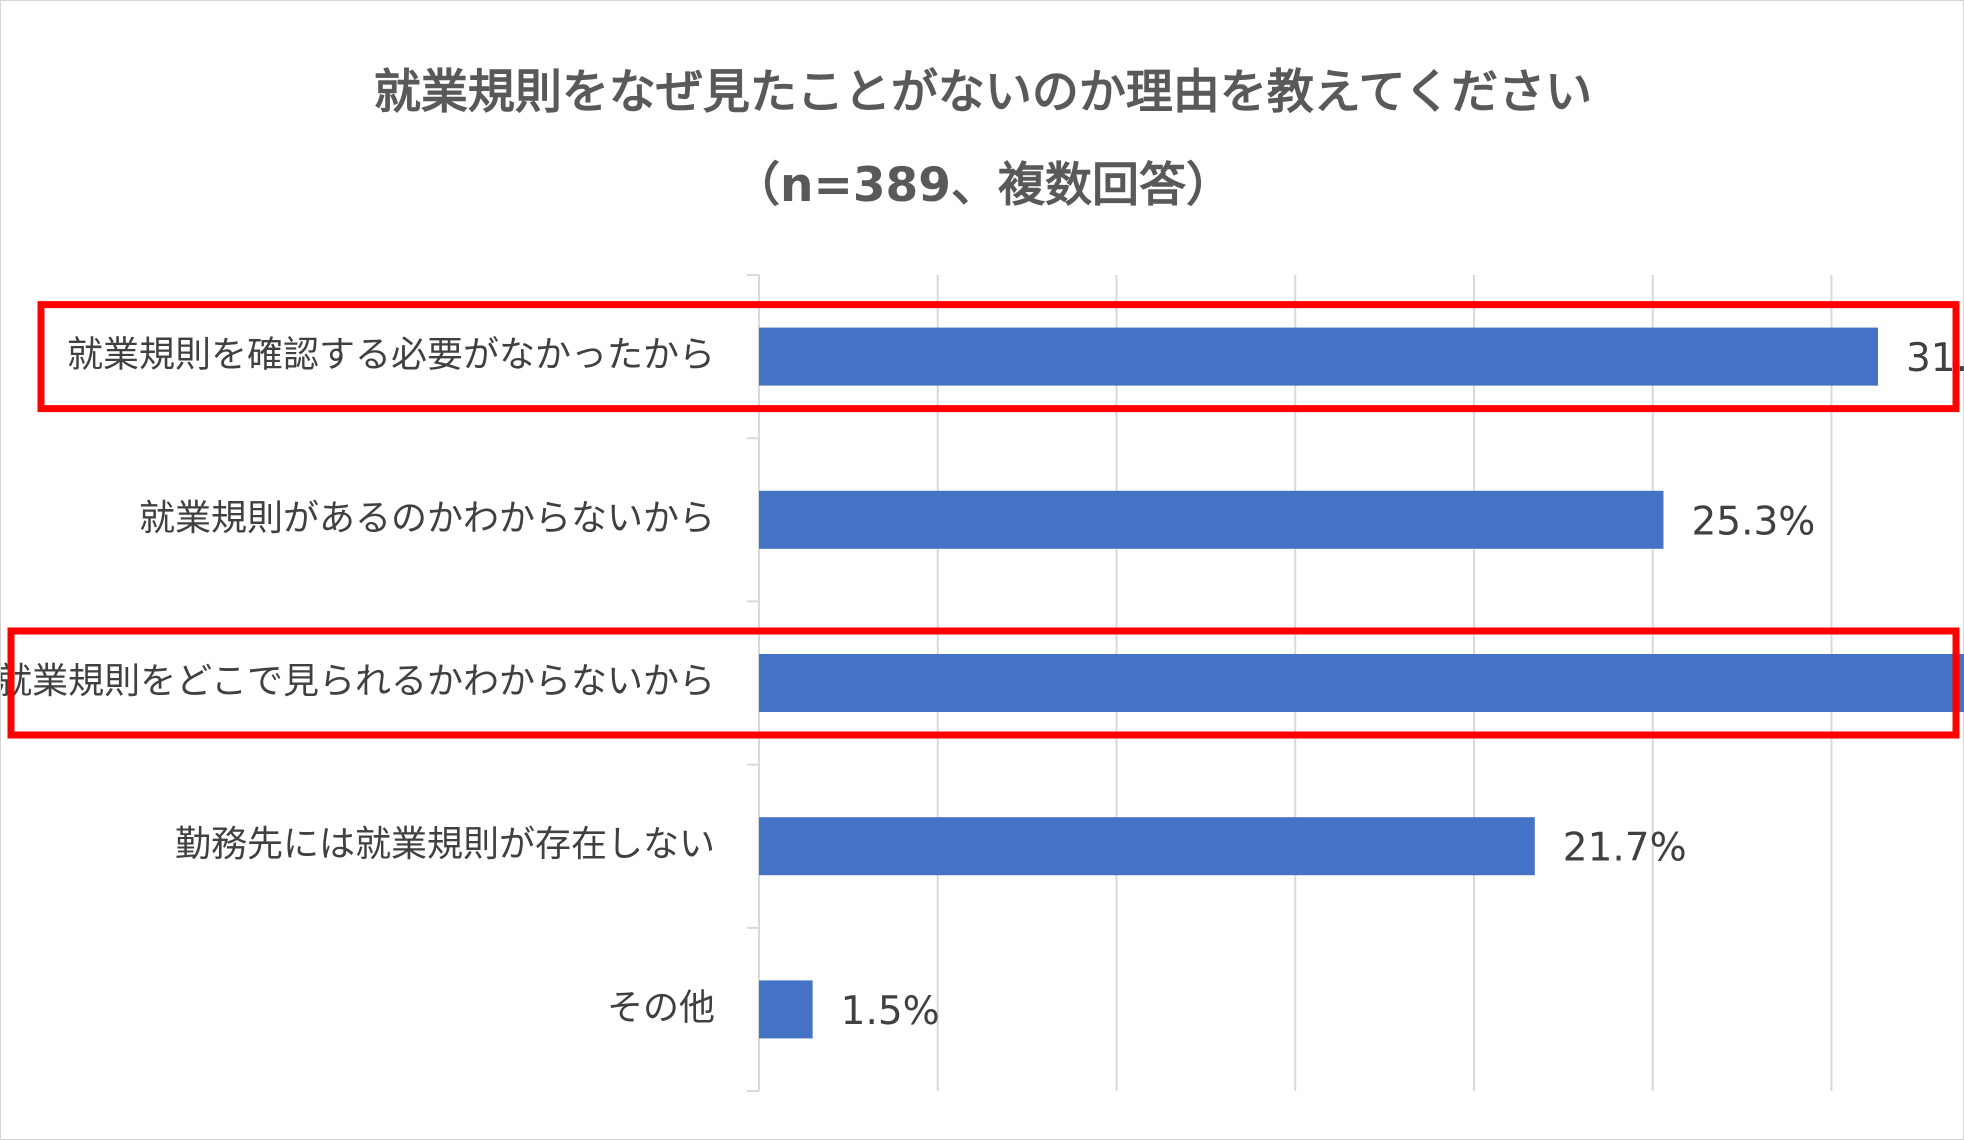  Describe the element at coordinates (391, 355) in the screenshot. I see `category-label: 就業規則を確認する必要がなかったから` at that location.